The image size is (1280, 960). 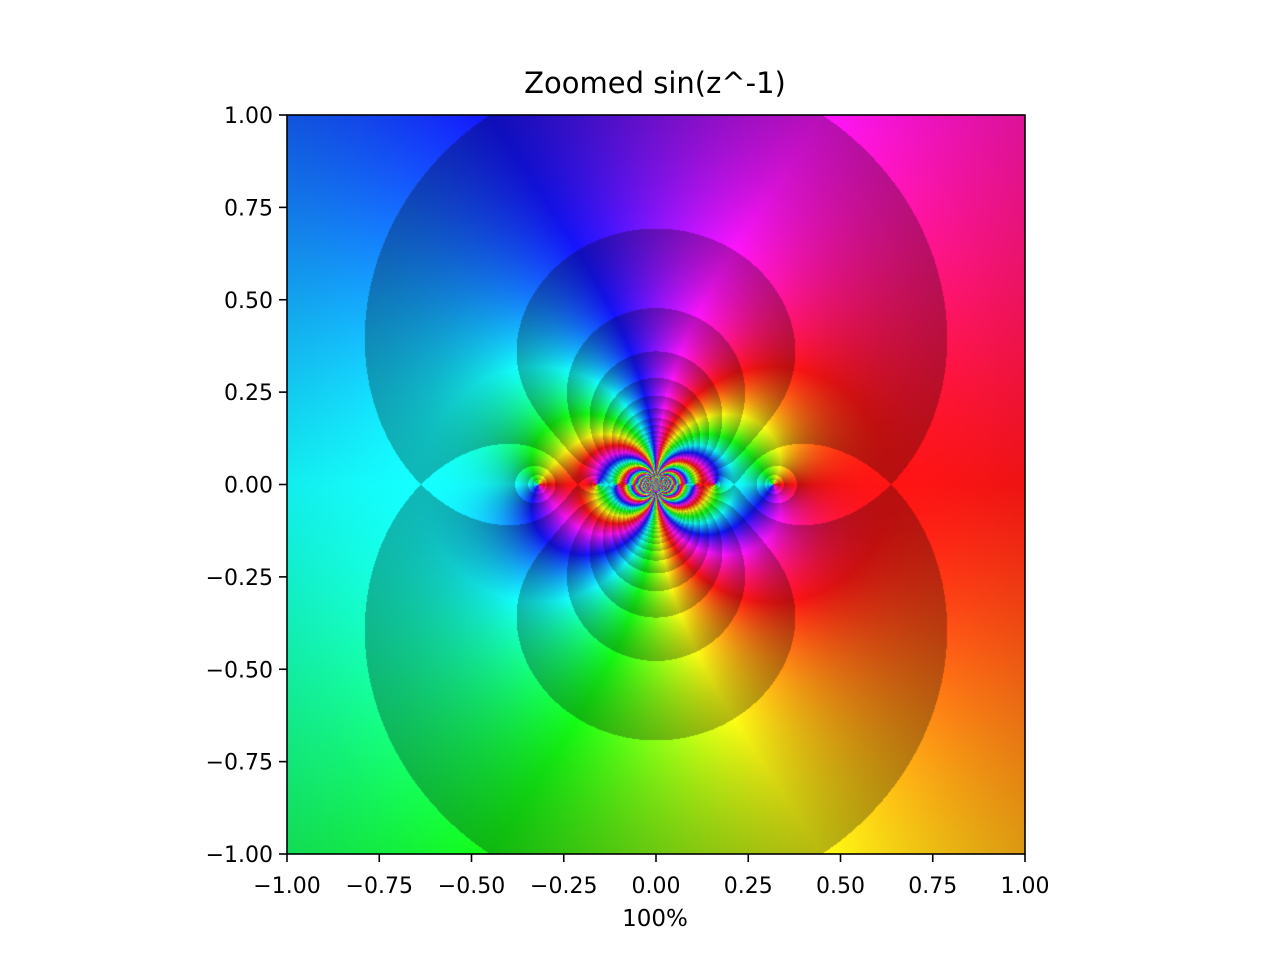 I want to click on x-axis-label: 100%, so click(x=655, y=919).